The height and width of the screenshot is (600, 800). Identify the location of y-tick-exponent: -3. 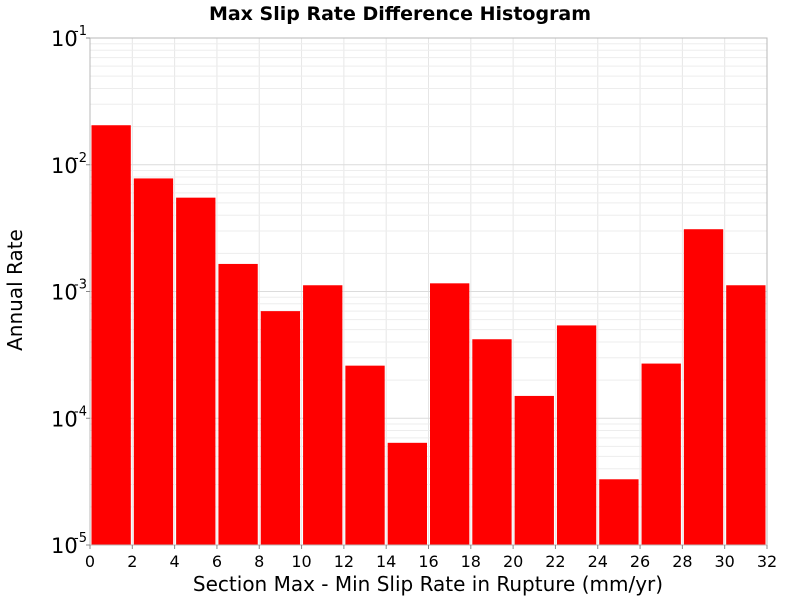
(80, 285).